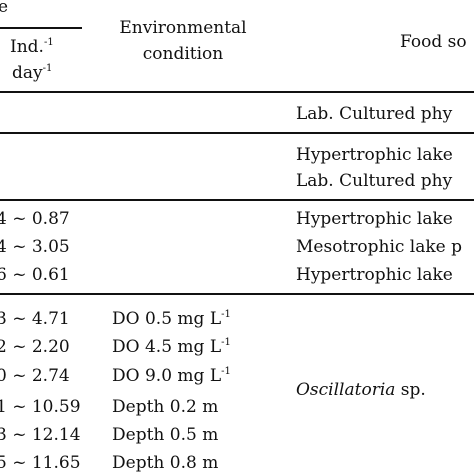 This screenshot has width=474, height=474. Describe the element at coordinates (32, 73) in the screenshot. I see `unit-header-line2: day-1` at that location.